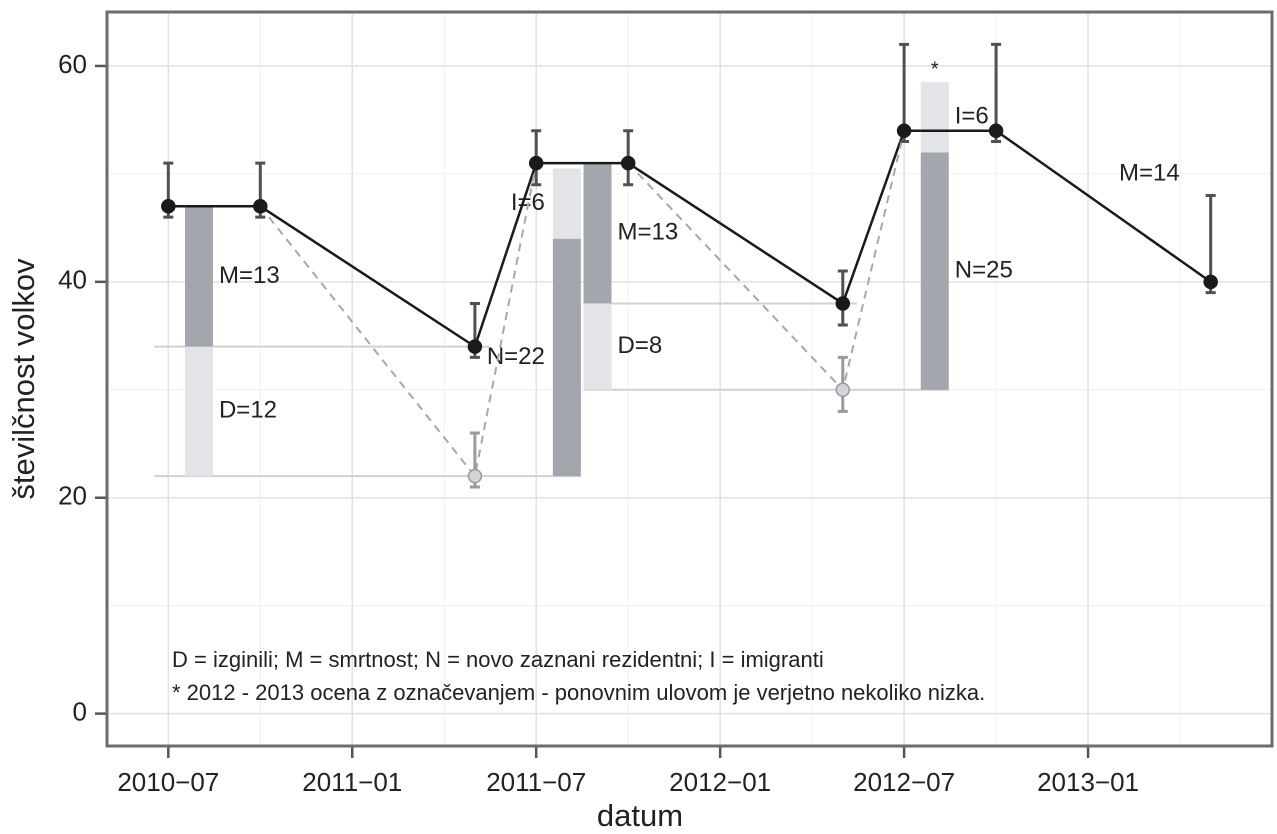 The height and width of the screenshot is (834, 1277). I want to click on y-tick-label: 60, so click(72, 64).